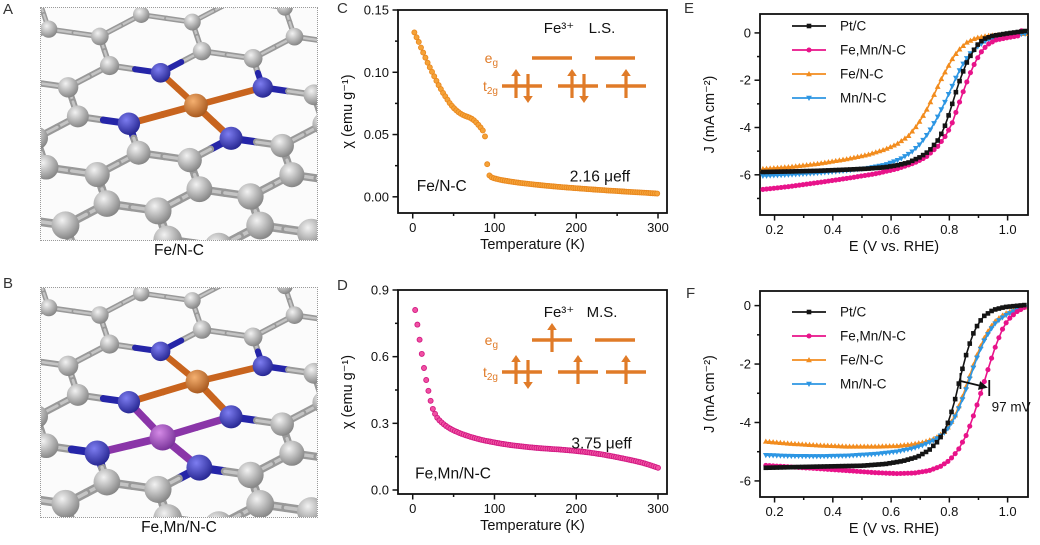  I want to click on y-axis-label: J (mA cm⁻²), so click(710, 115).